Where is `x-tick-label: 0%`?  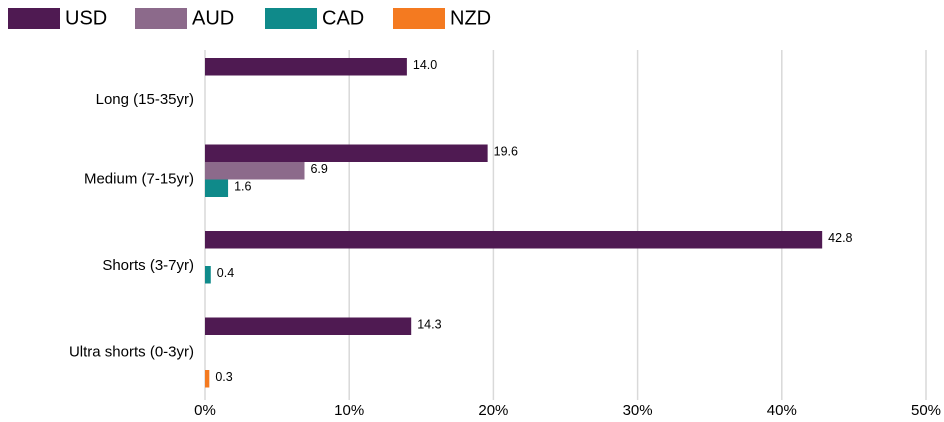 x-tick-label: 0% is located at coordinates (205, 410).